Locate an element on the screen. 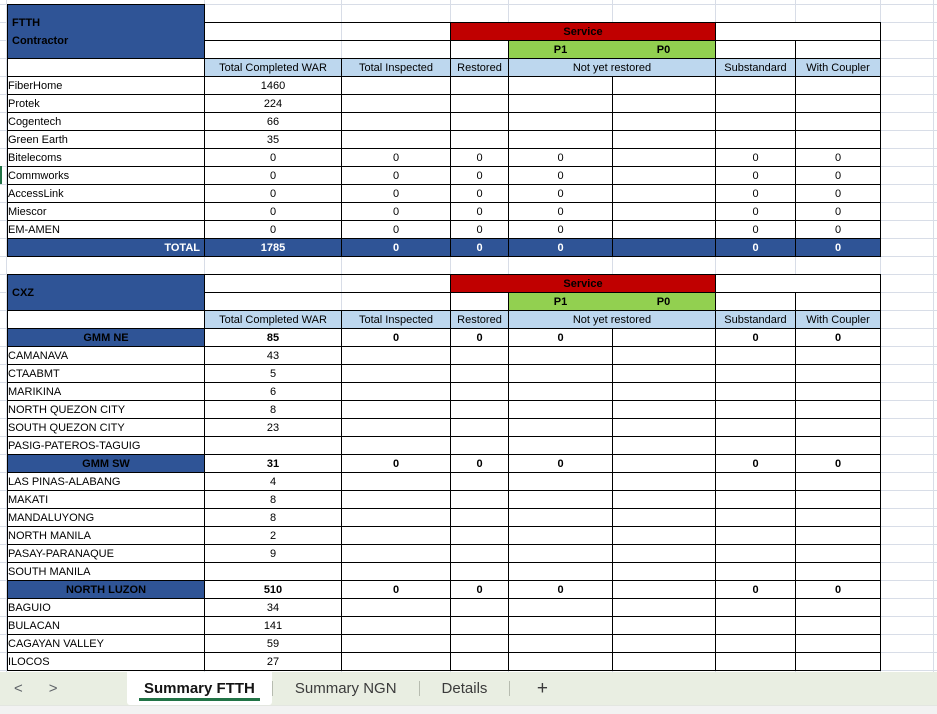 The width and height of the screenshot is (937, 714). corner-cell is located at coordinates (106, 319).